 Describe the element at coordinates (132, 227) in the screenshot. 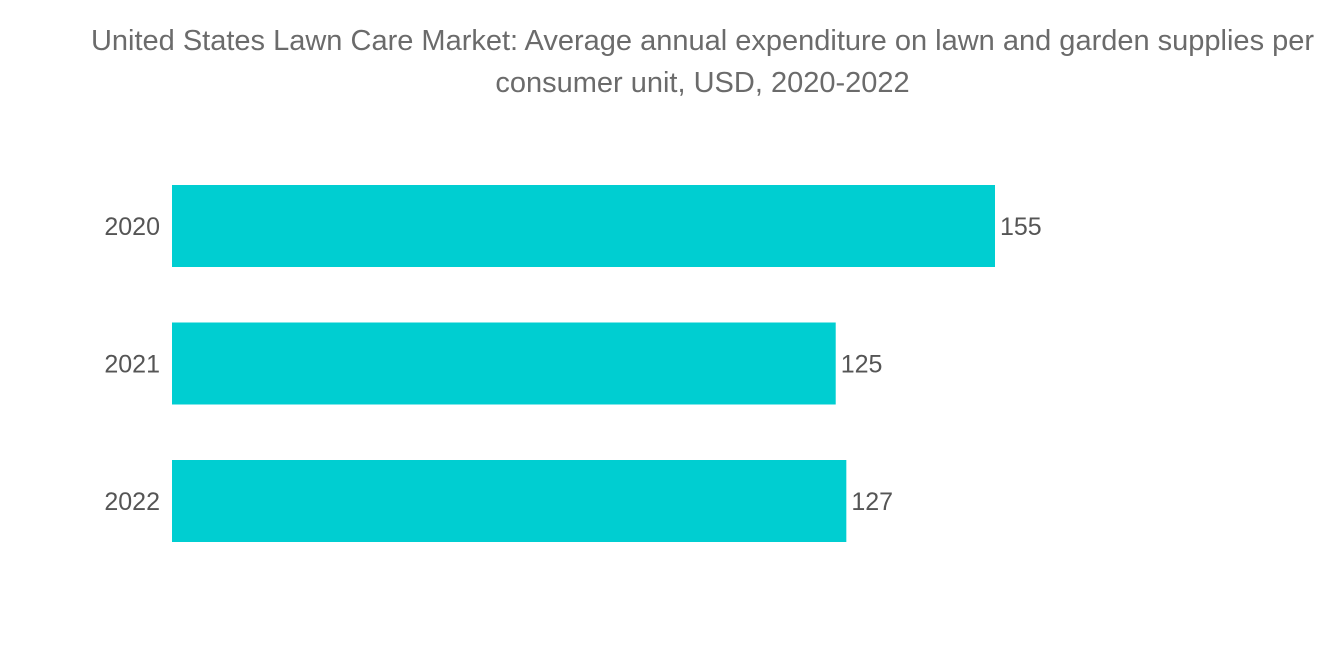

I see `y-tick-label: 2020` at that location.